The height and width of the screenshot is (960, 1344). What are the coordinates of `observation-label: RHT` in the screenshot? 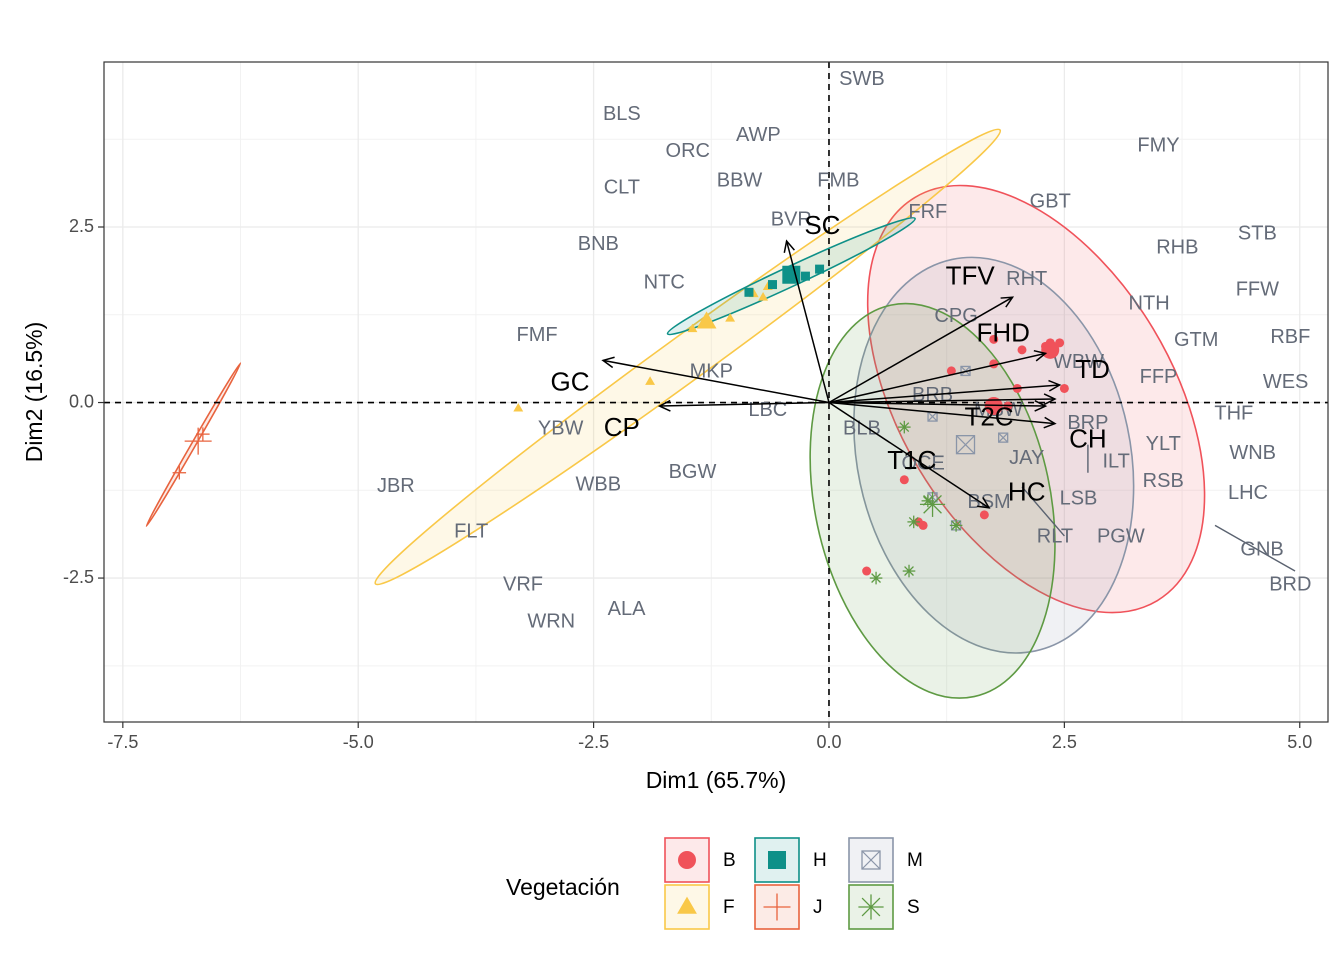 It's located at (1026, 279).